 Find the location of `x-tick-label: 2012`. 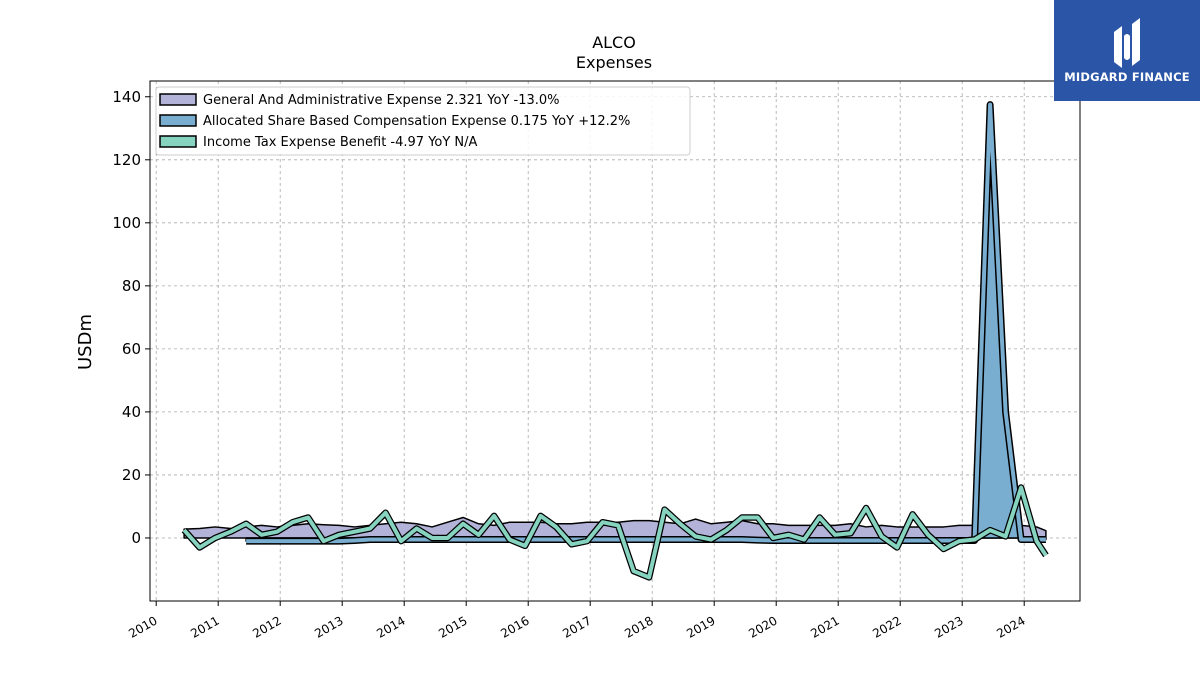

x-tick-label: 2012 is located at coordinates (266, 626).